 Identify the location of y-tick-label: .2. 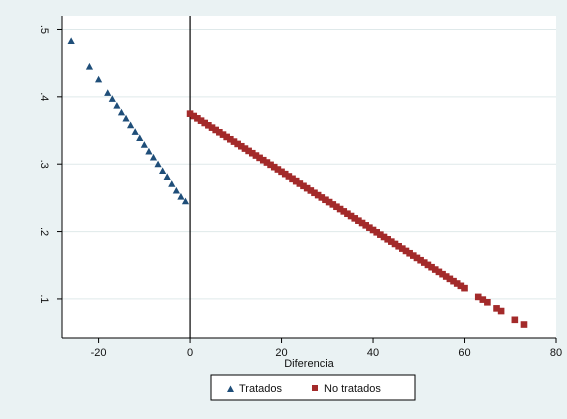
(44, 231).